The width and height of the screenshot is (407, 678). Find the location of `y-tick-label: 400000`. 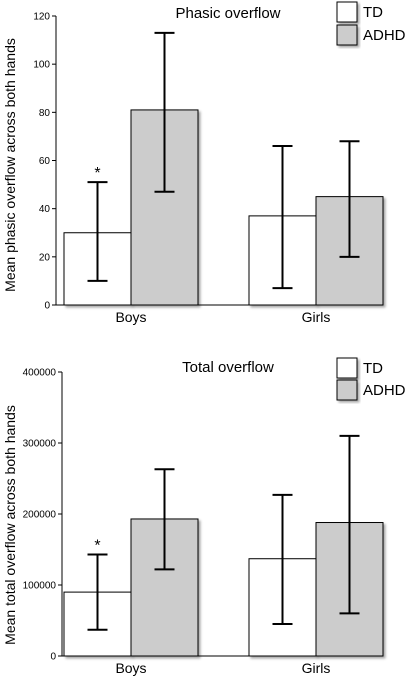

y-tick-label: 400000 is located at coordinates (40, 373).